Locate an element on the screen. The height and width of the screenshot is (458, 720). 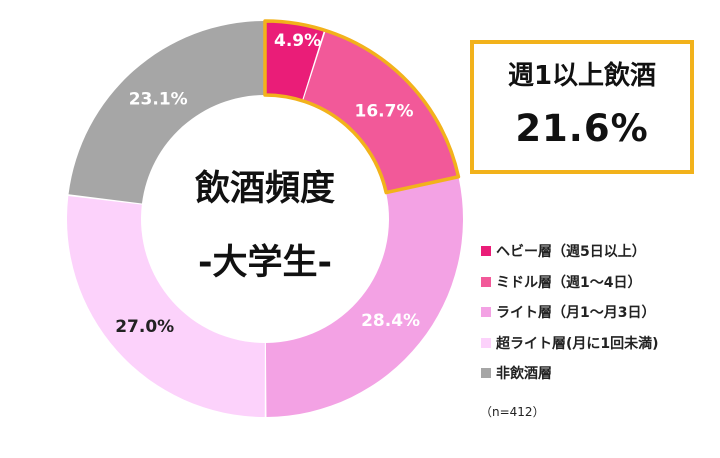
slice-value-label: 28.4% is located at coordinates (390, 321).